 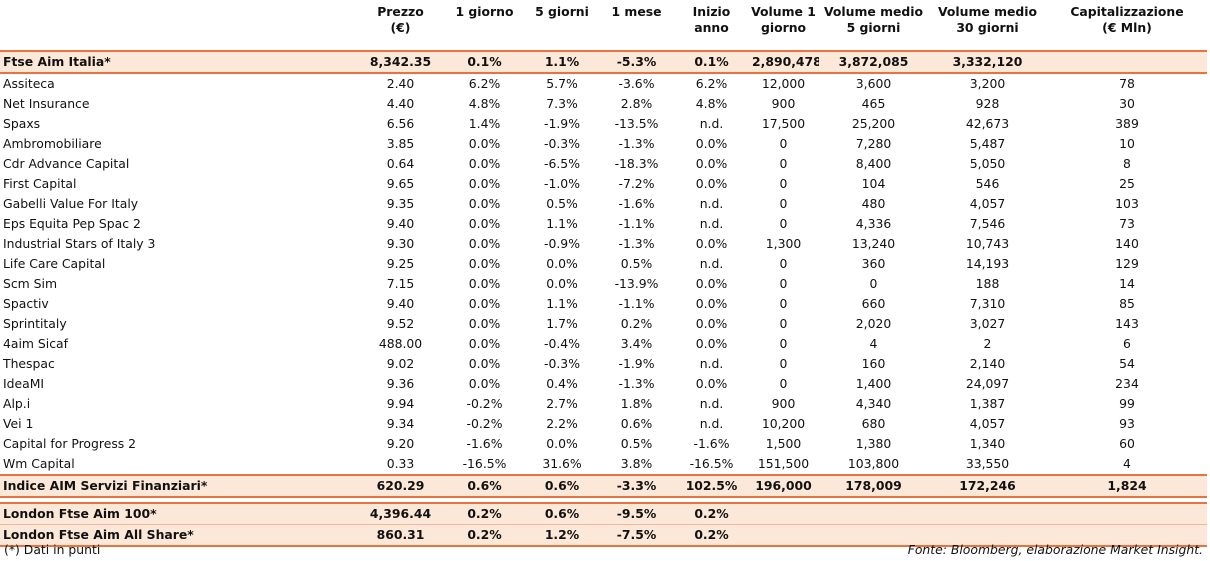 What do you see at coordinates (400, 423) in the screenshot?
I see `row-value: 9.34` at bounding box center [400, 423].